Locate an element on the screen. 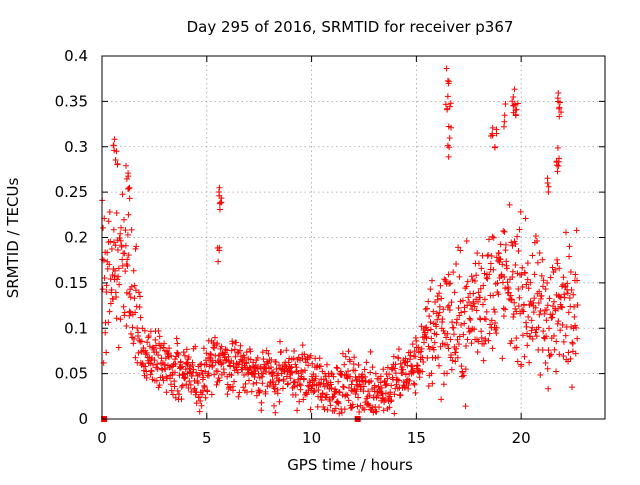 This screenshot has width=640, height=485. x-tick-label: 5 is located at coordinates (207, 438).